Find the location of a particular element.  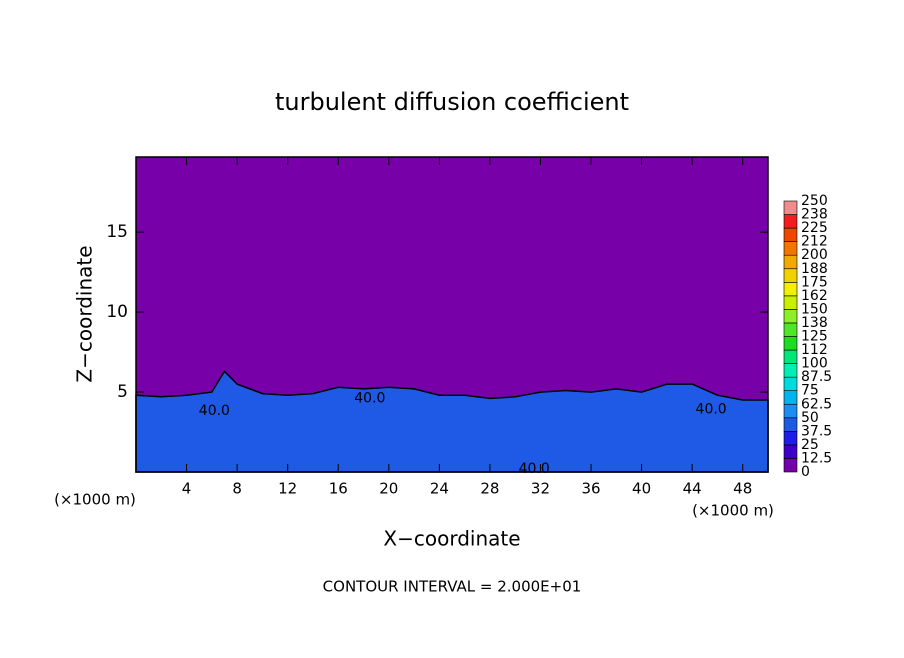

x-tick-label: 12 is located at coordinates (287, 489).